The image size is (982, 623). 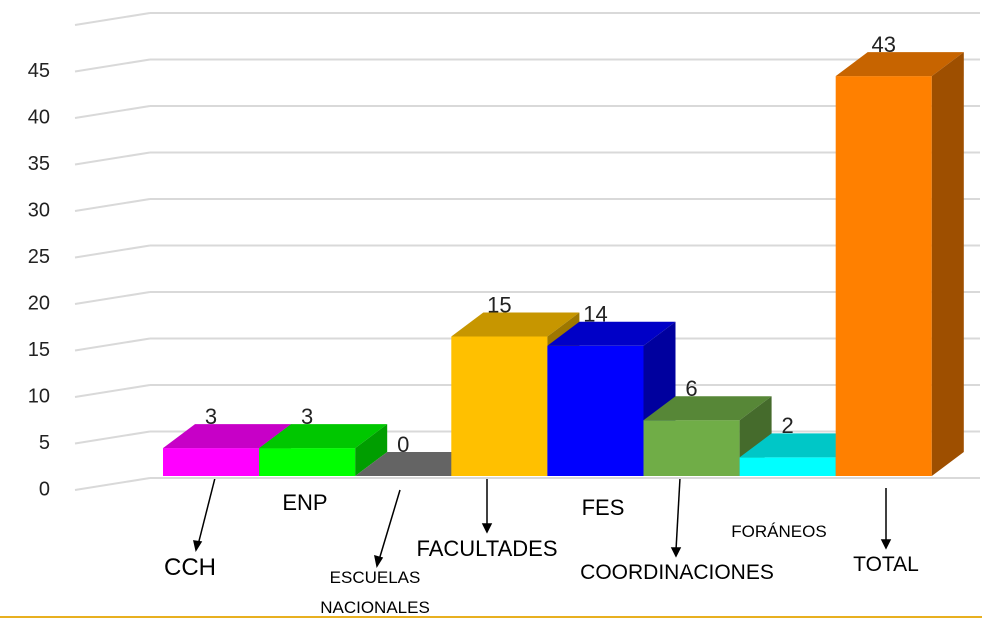 I want to click on data-label: 43, so click(x=884, y=44).